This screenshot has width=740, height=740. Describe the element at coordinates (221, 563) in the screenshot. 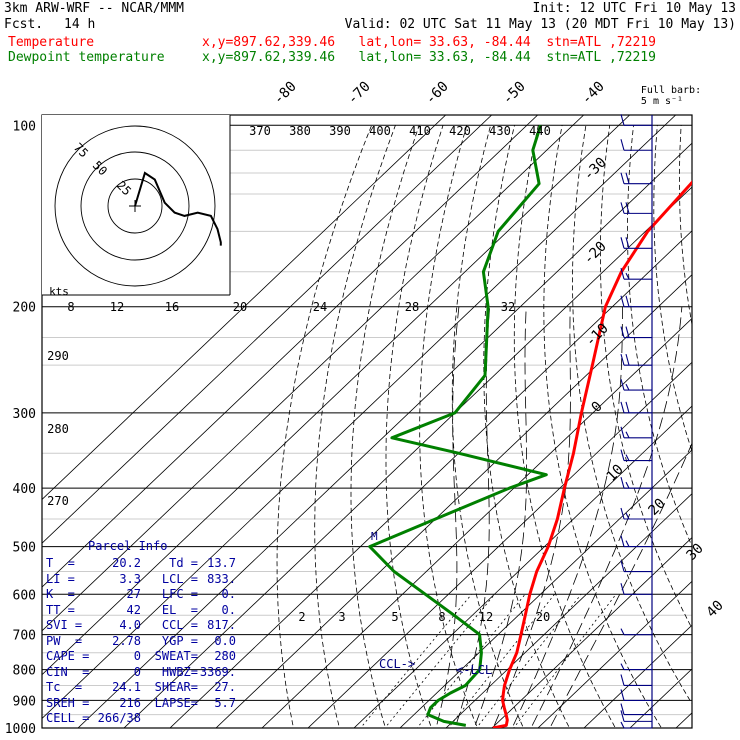

I see `parcel-cell: 13.7` at that location.